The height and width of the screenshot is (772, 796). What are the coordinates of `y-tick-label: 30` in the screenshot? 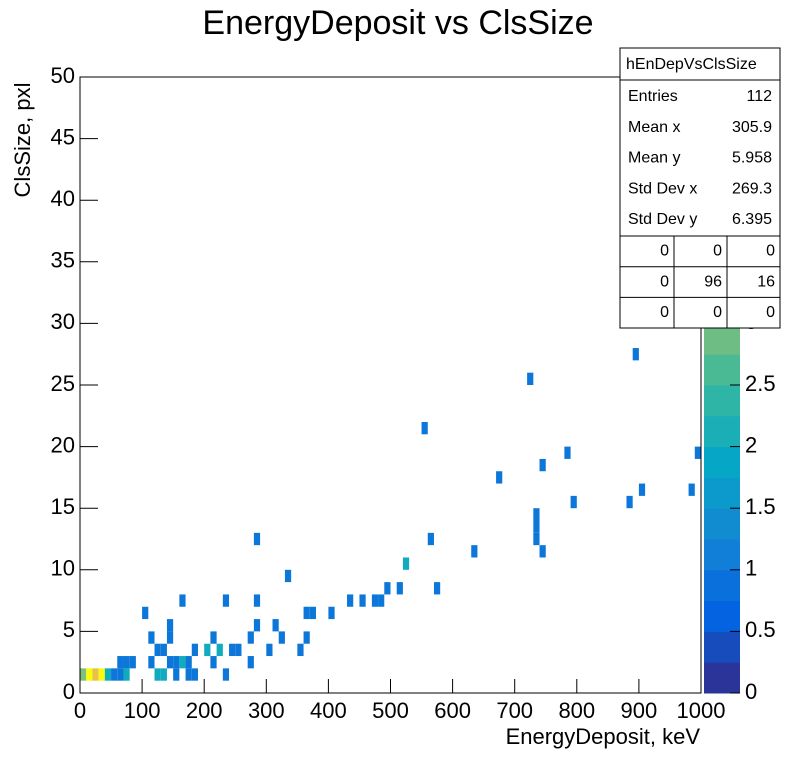 It's located at (63, 321).